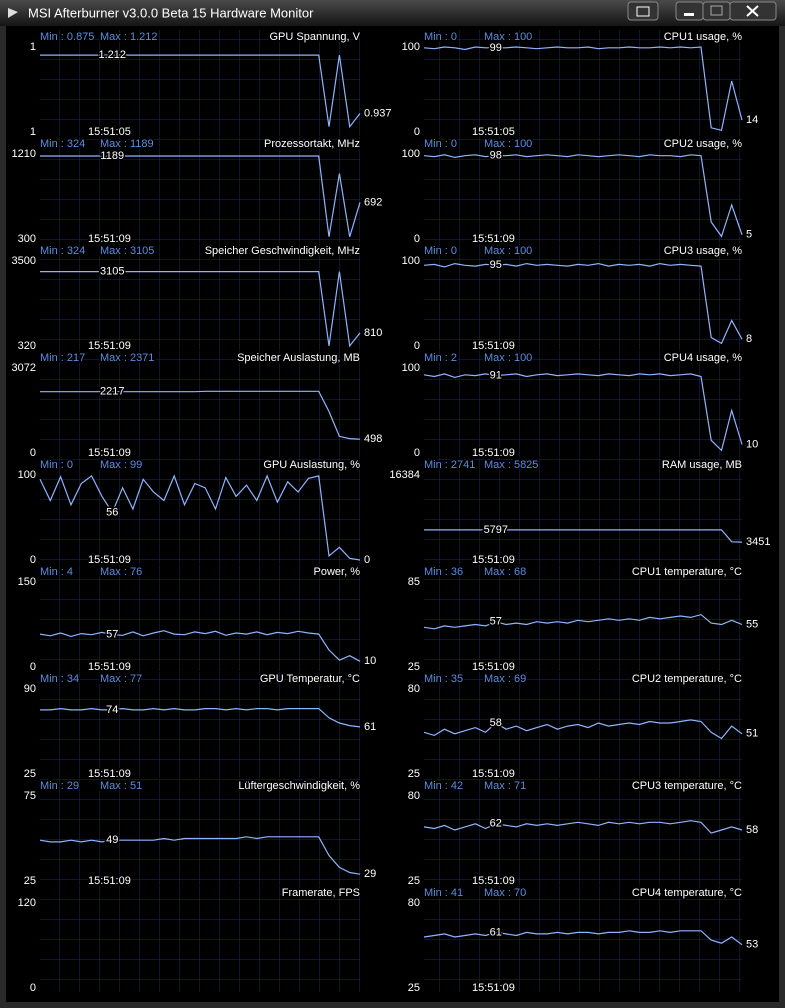 Image resolution: width=785 pixels, height=1008 pixels. What do you see at coordinates (24, 368) in the screenshot?
I see `y-tick-label: 3072` at bounding box center [24, 368].